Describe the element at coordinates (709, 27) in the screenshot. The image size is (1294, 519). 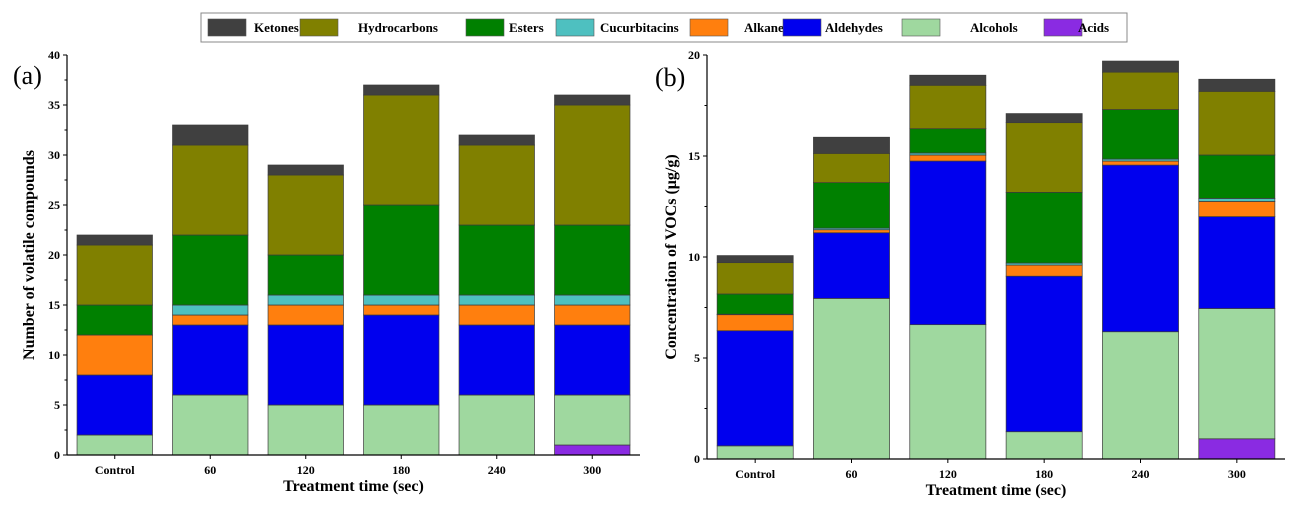
I see `legend-swatch-alkanes` at that location.